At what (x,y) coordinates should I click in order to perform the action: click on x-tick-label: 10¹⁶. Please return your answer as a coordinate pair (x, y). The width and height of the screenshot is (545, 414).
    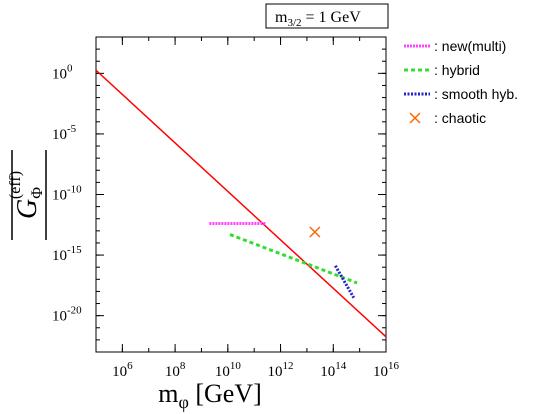
    Looking at the image, I should click on (386, 370).